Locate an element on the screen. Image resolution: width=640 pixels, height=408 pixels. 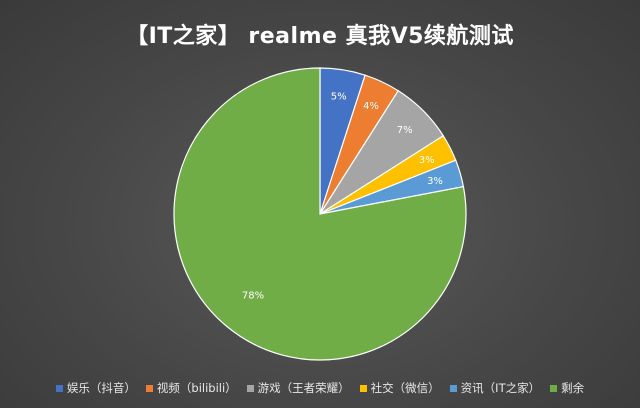
legend-label: 游戏（王者荣耀） is located at coordinates (303, 388).